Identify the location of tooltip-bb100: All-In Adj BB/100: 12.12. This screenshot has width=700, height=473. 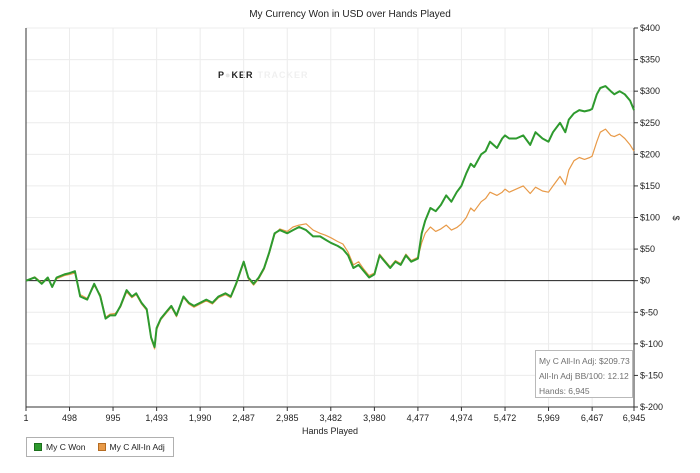
(584, 376).